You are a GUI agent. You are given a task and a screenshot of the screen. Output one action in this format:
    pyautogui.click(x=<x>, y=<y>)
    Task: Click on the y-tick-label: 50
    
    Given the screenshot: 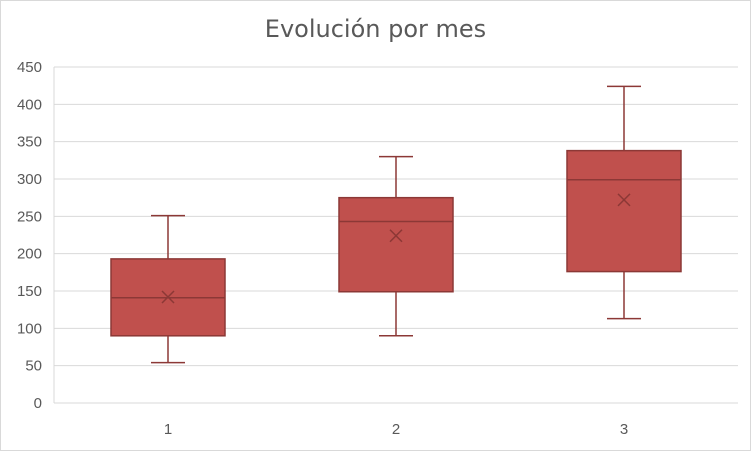 What is the action you would take?
    pyautogui.click(x=33, y=366)
    